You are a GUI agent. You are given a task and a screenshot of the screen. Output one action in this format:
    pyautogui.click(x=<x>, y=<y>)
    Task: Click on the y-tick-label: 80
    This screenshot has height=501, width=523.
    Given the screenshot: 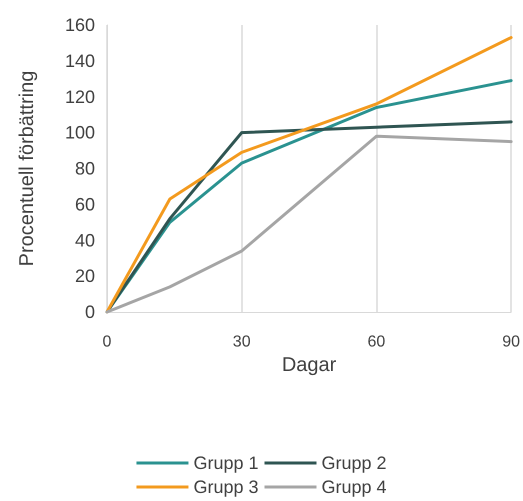 What is the action you would take?
    pyautogui.click(x=84, y=168)
    